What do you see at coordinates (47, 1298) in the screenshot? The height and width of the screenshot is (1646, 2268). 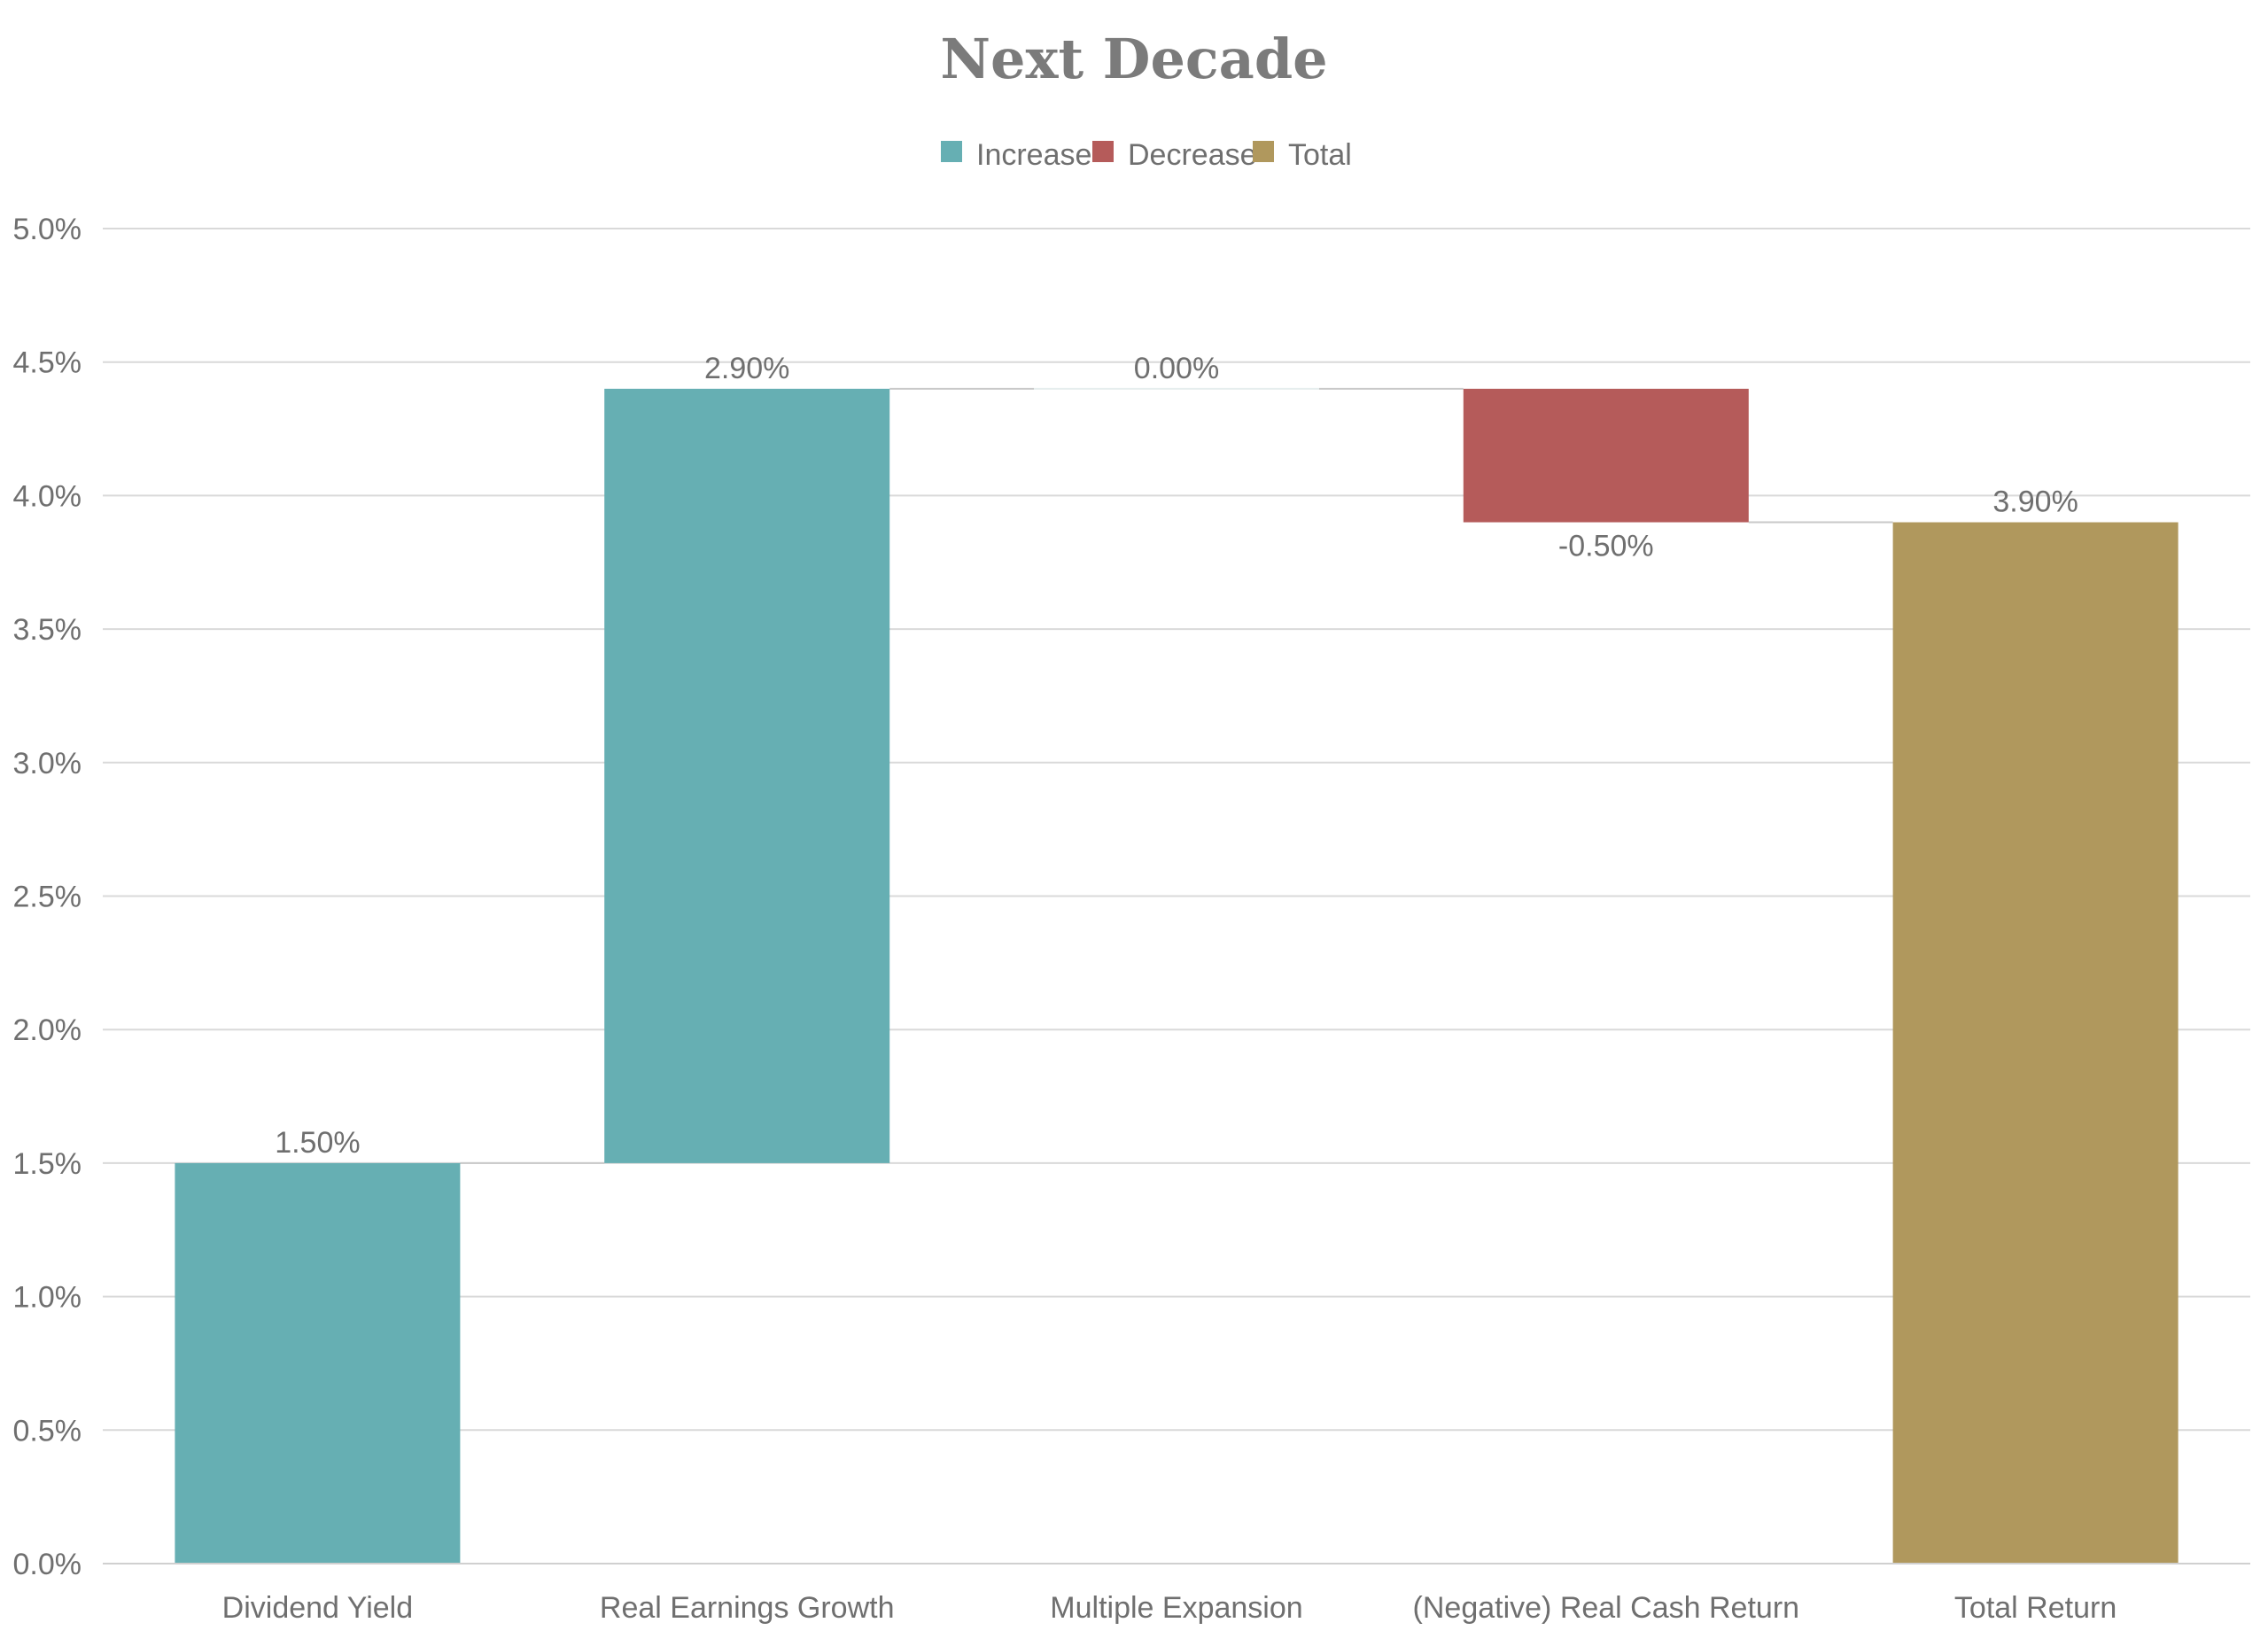 I see `y-tick-label: 1.0%` at bounding box center [47, 1298].